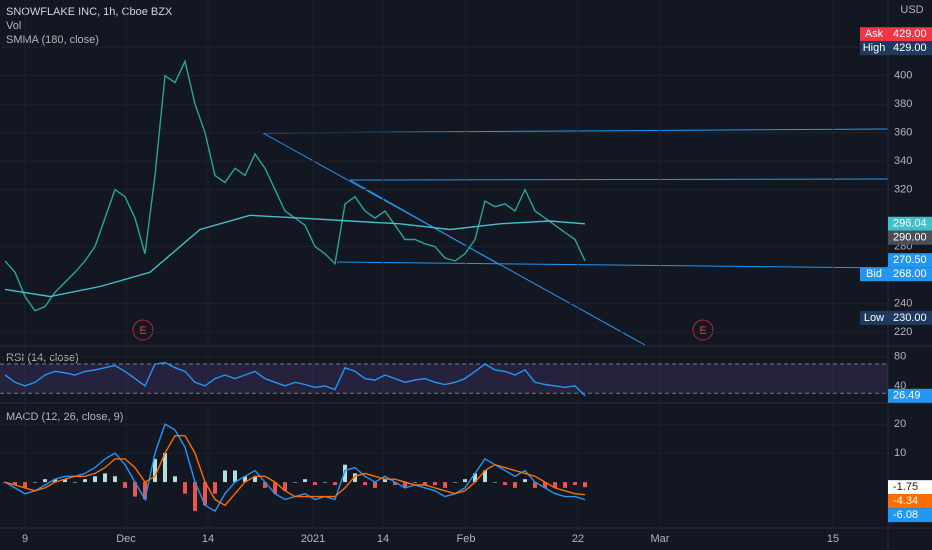 The image size is (932, 550). What do you see at coordinates (910, 238) in the screenshot?
I see `price-tag-label: 290.00` at bounding box center [910, 238].